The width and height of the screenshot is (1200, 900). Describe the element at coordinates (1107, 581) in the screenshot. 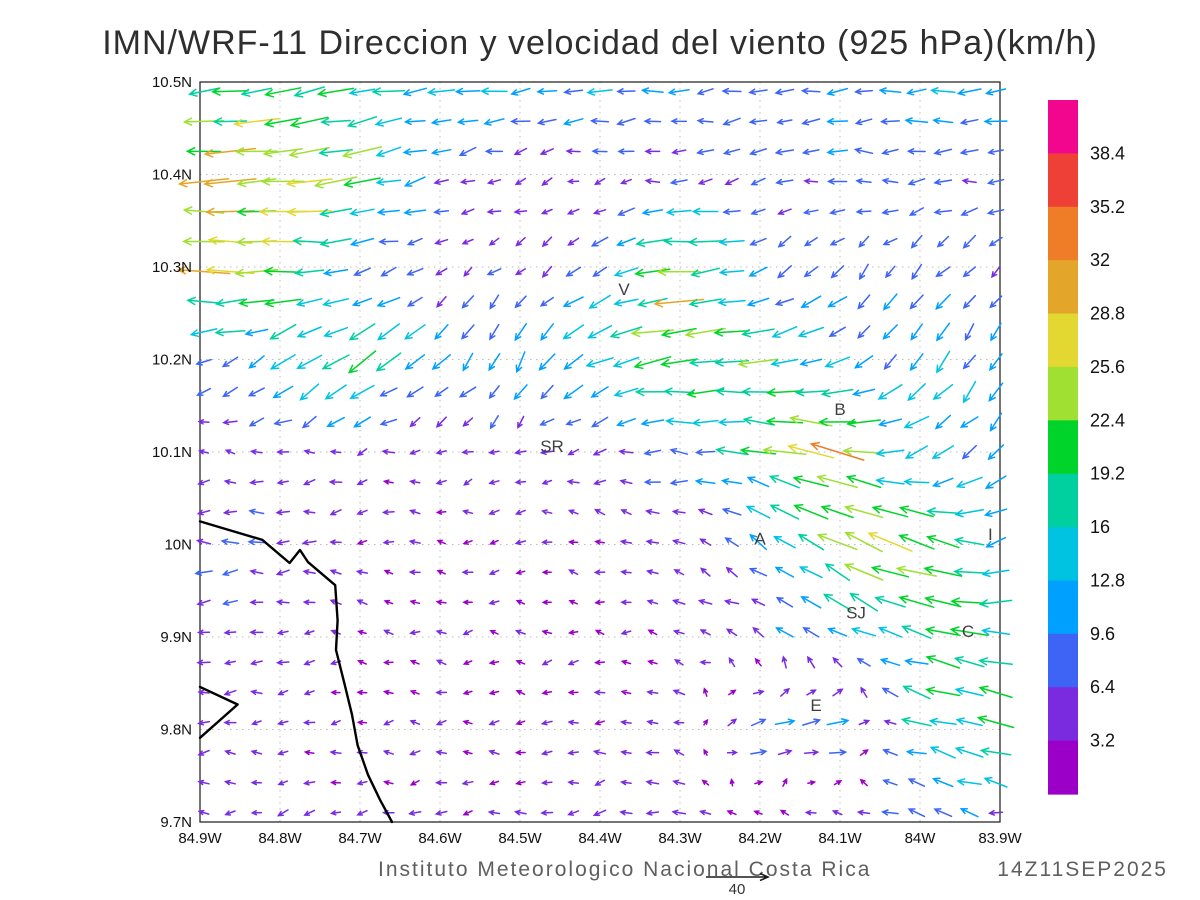

I see `colorbar-label: 12.8` at that location.